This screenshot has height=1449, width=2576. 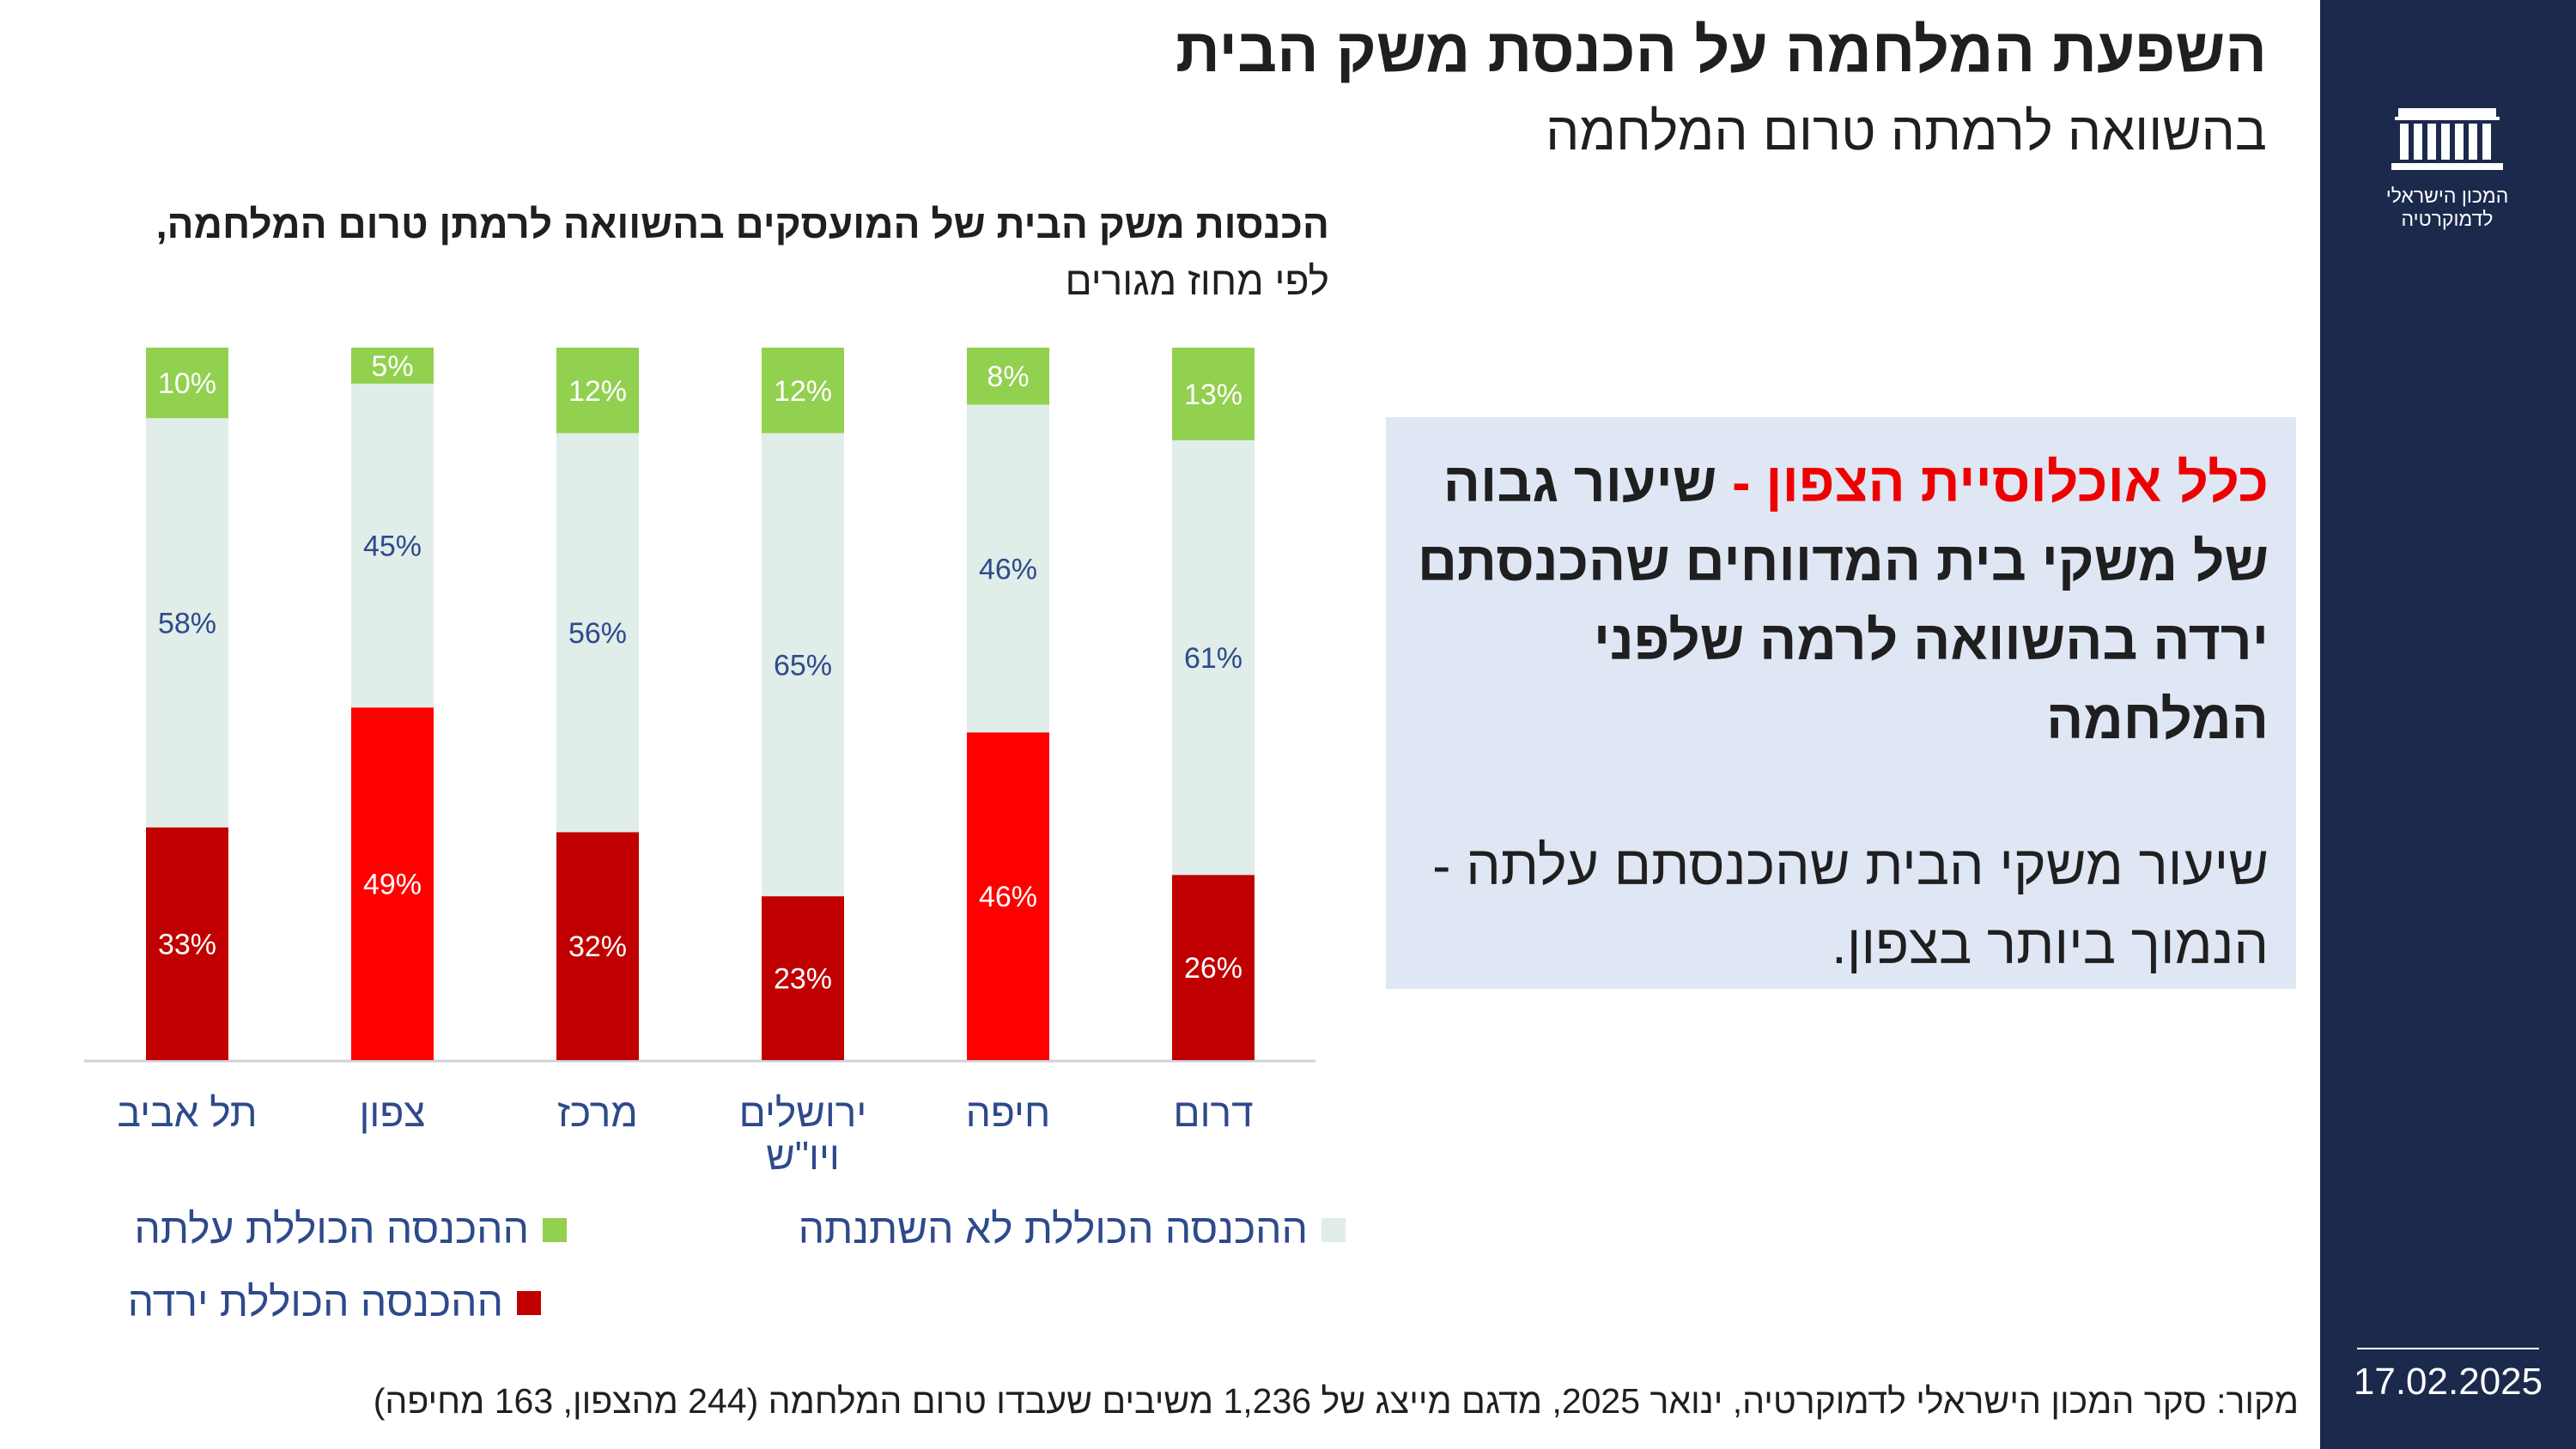 I want to click on date-label: 17.02.2025, so click(x=2448, y=1382).